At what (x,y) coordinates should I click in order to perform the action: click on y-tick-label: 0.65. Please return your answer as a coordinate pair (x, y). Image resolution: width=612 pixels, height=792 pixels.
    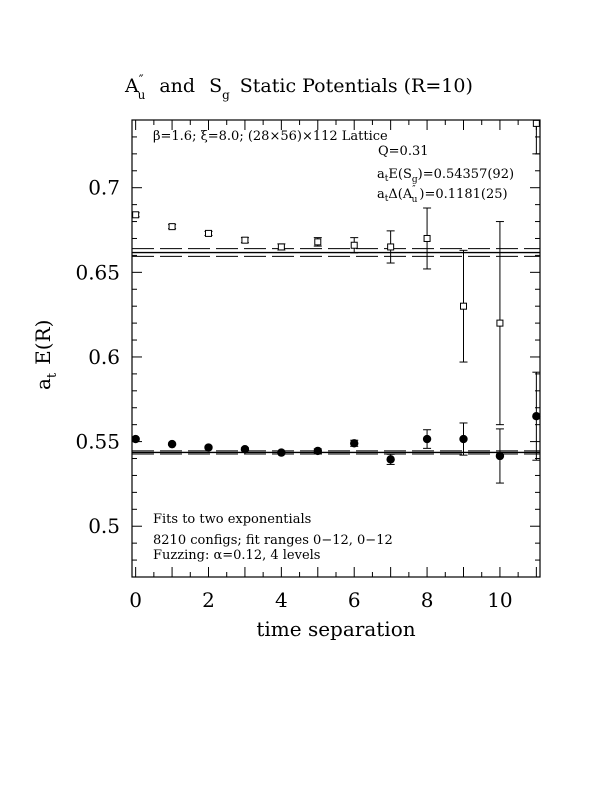
    Looking at the image, I should click on (97, 272).